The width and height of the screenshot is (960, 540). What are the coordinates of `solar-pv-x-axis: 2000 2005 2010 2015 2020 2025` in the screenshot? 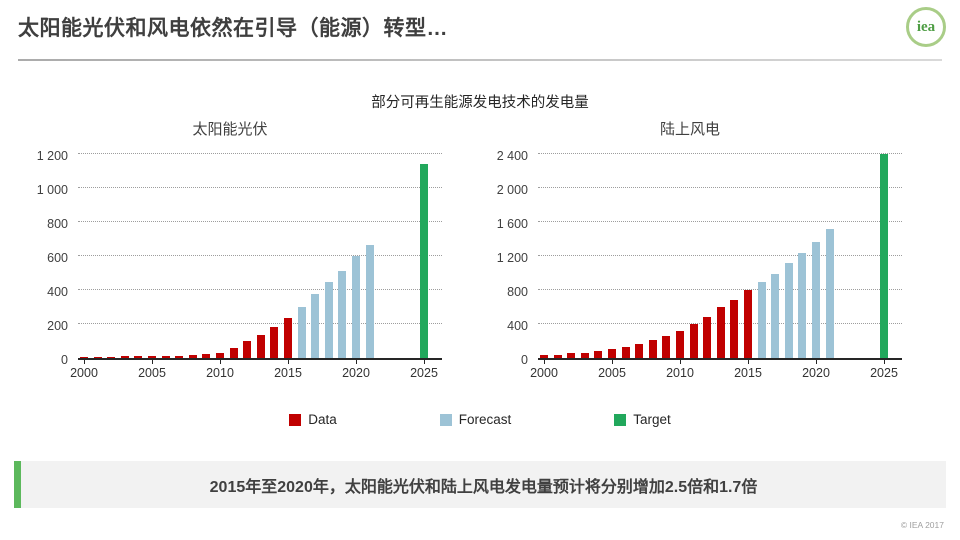 It's located at (256, 373).